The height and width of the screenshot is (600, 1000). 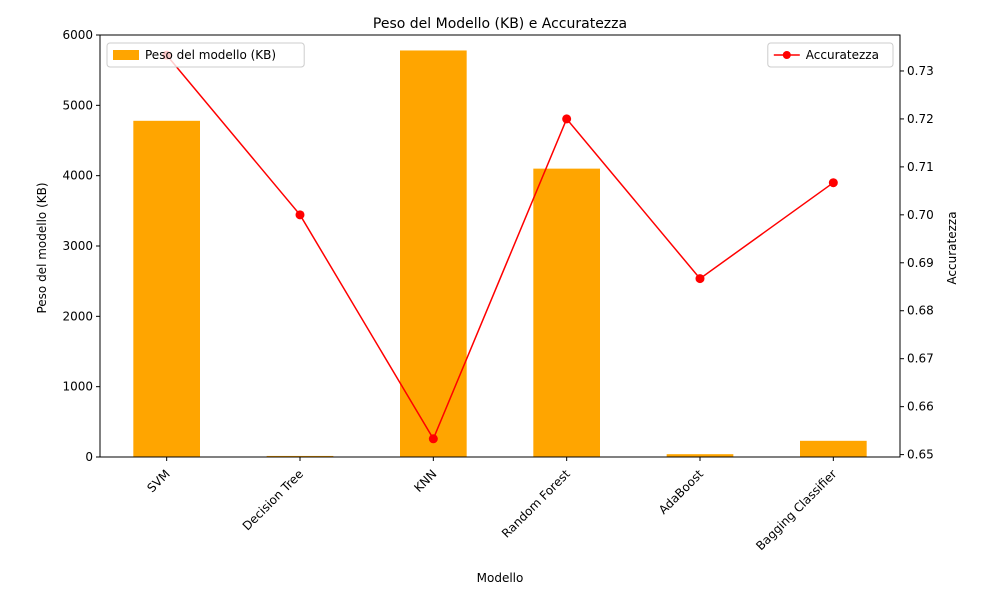 I want to click on bar-adaboost, so click(x=700, y=455).